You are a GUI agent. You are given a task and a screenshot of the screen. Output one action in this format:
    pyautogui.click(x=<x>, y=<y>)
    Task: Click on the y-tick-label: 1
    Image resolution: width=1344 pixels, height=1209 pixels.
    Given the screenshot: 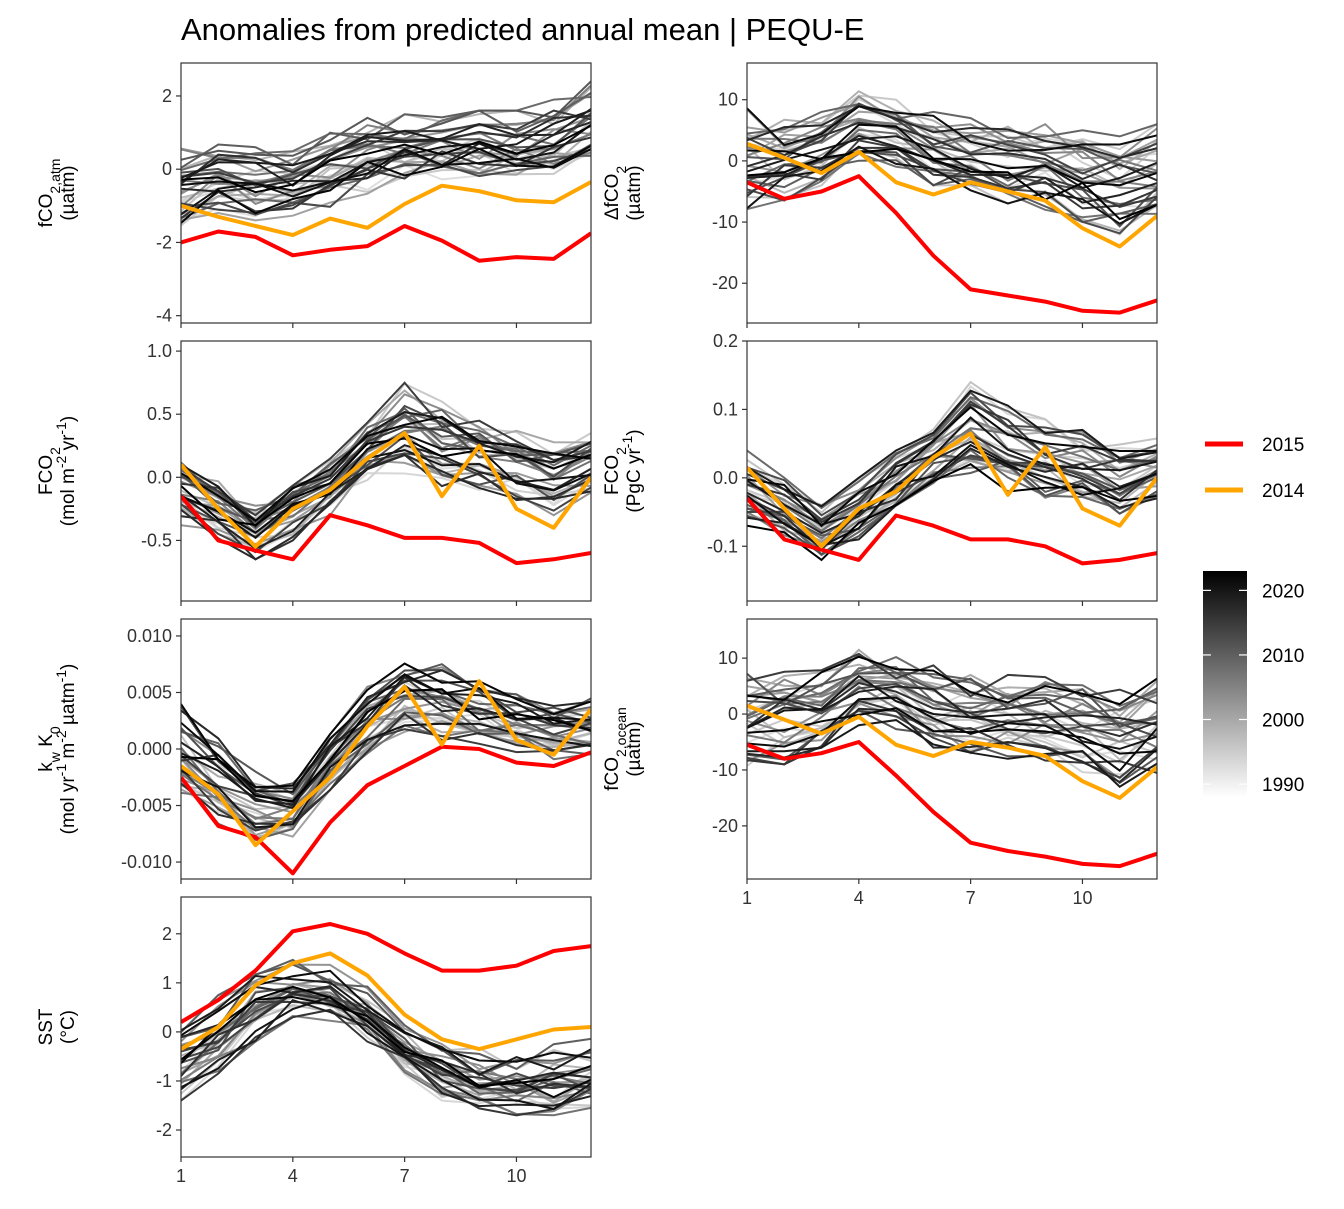 What is the action you would take?
    pyautogui.click(x=167, y=983)
    